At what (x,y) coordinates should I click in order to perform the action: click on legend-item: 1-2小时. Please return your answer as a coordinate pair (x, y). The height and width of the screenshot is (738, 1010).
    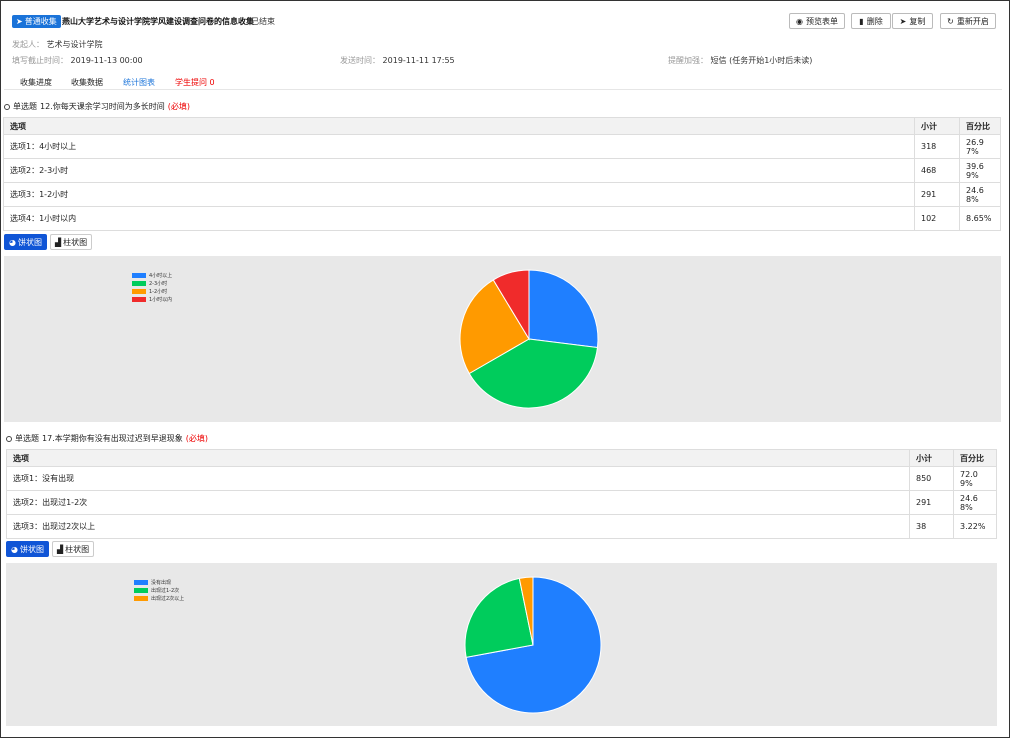
    Looking at the image, I should click on (152, 291).